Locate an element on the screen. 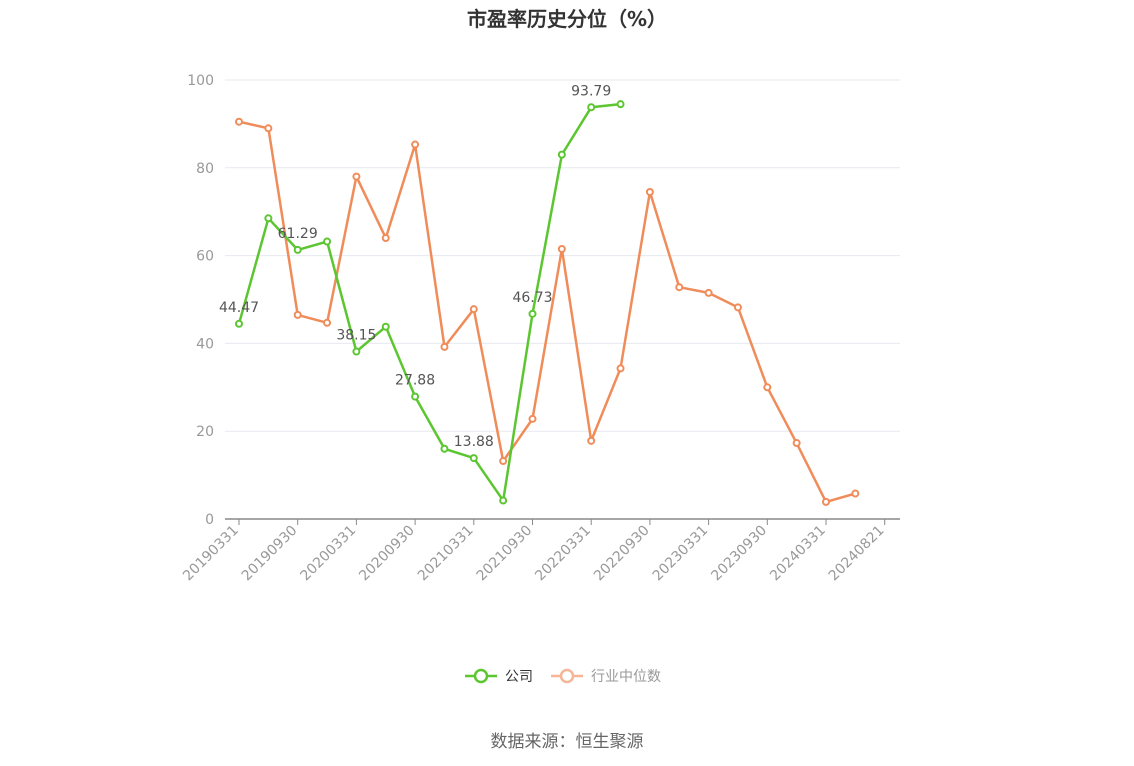  x-tick-label: 20210331 is located at coordinates (446, 554).